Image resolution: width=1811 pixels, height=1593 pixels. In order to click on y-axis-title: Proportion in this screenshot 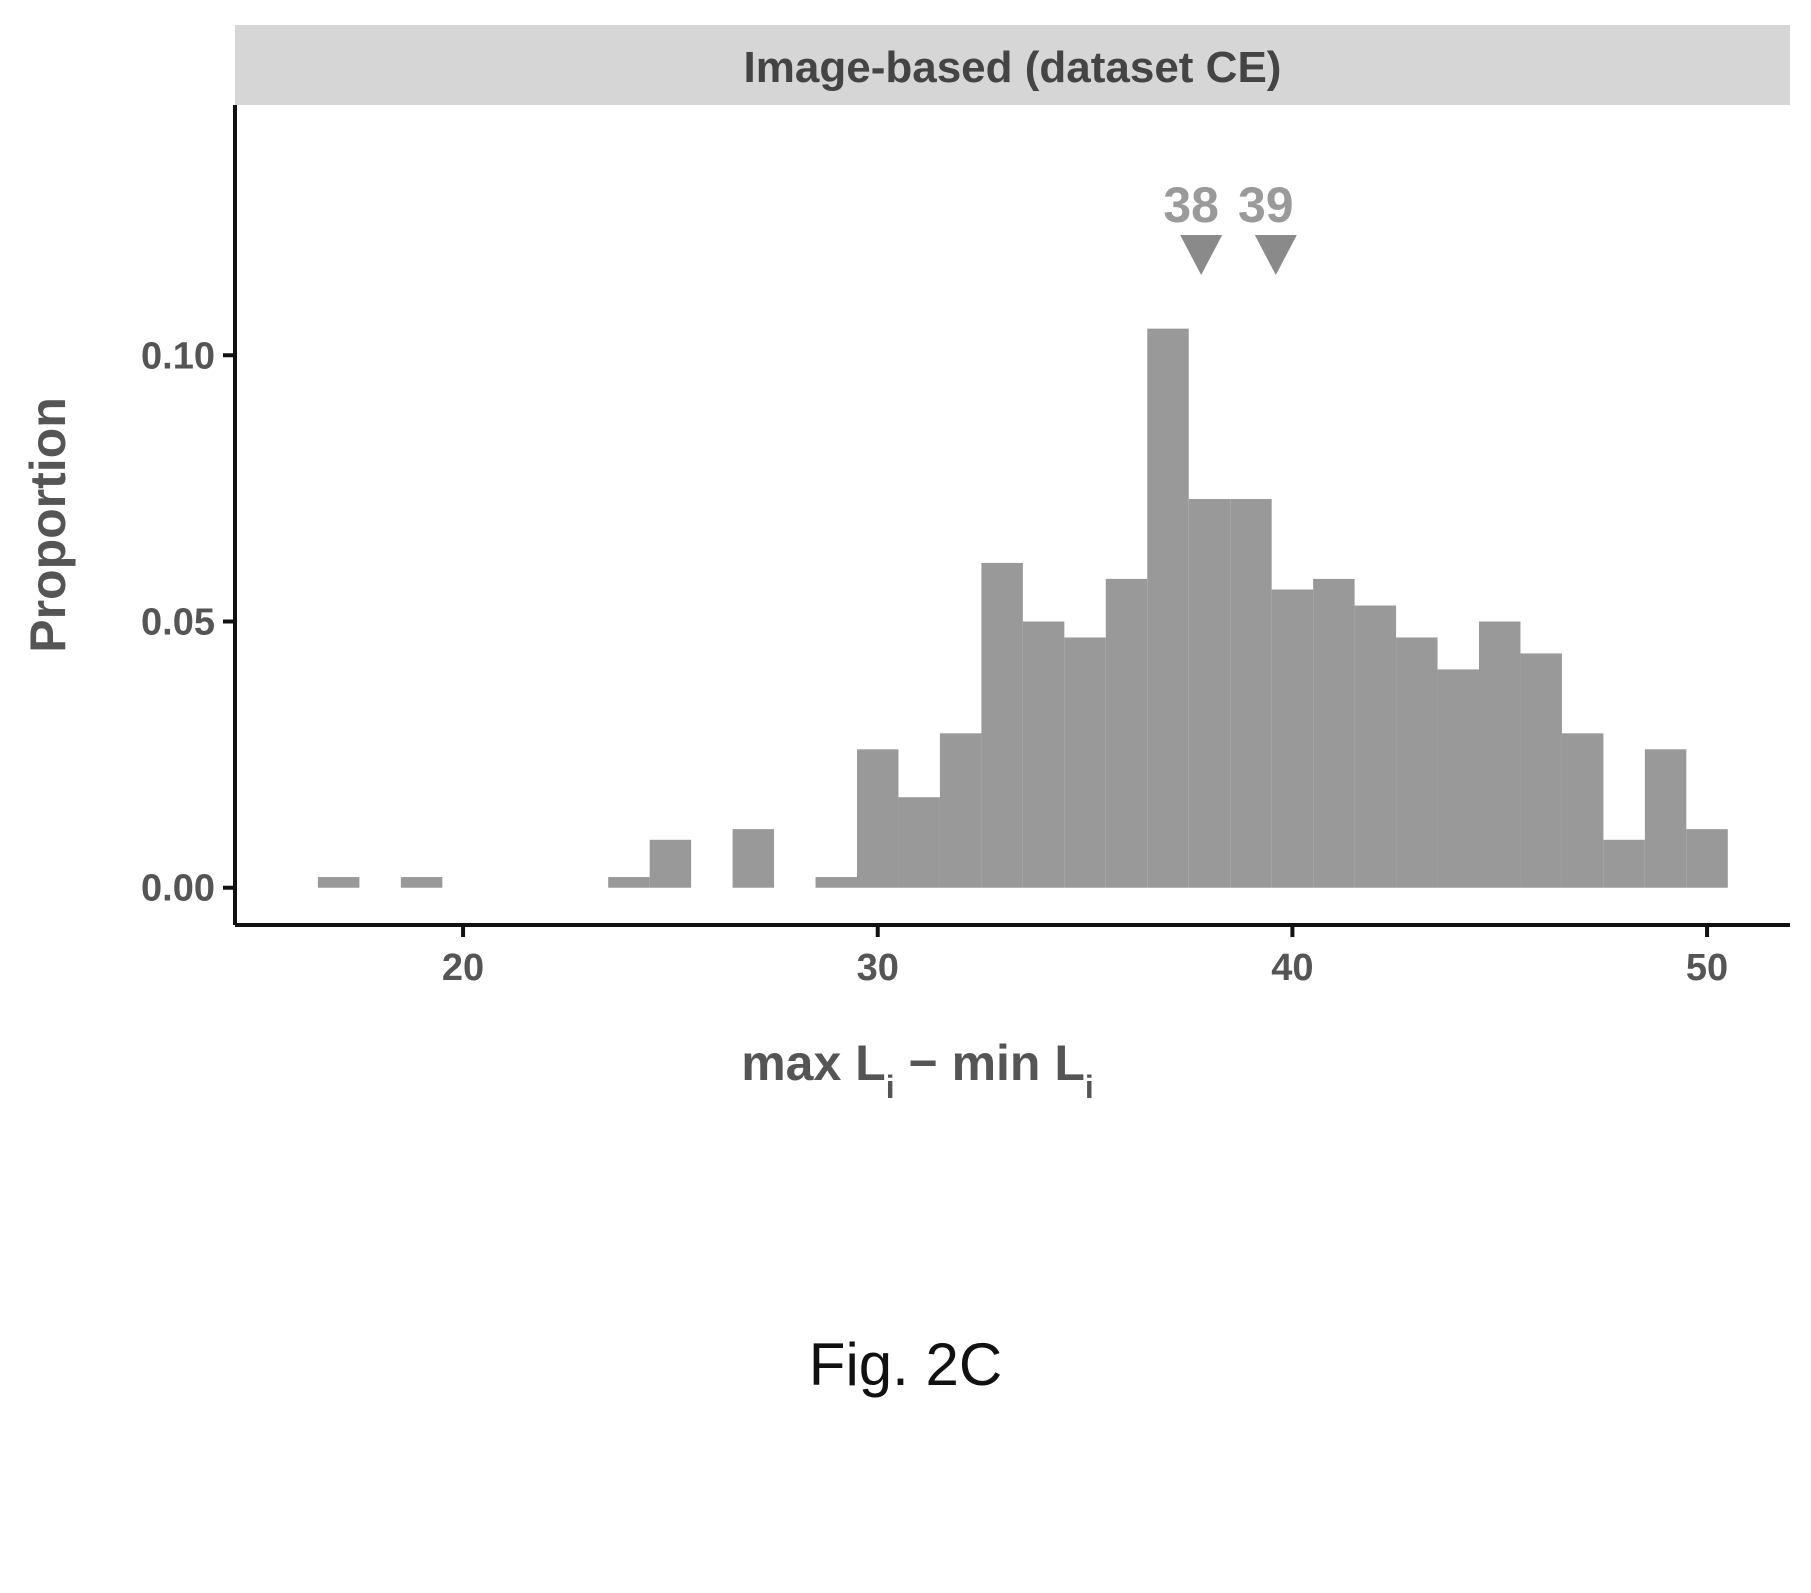, I will do `click(48, 525)`.